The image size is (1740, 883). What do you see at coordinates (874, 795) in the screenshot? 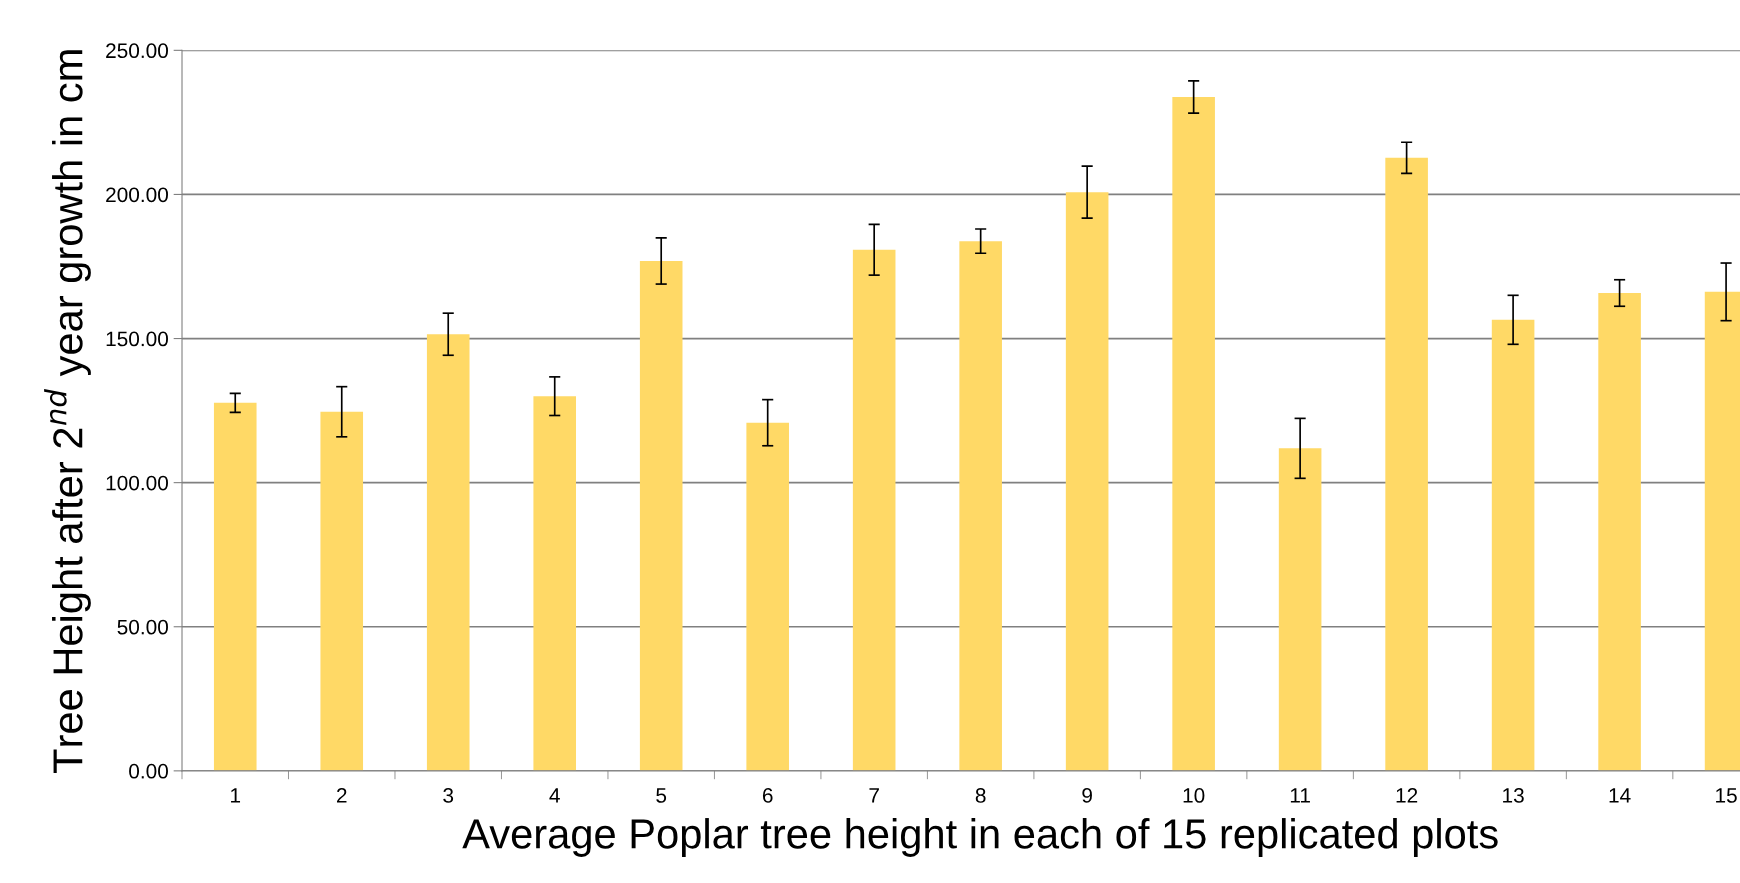
I see `x-tick-label: 7` at bounding box center [874, 795].